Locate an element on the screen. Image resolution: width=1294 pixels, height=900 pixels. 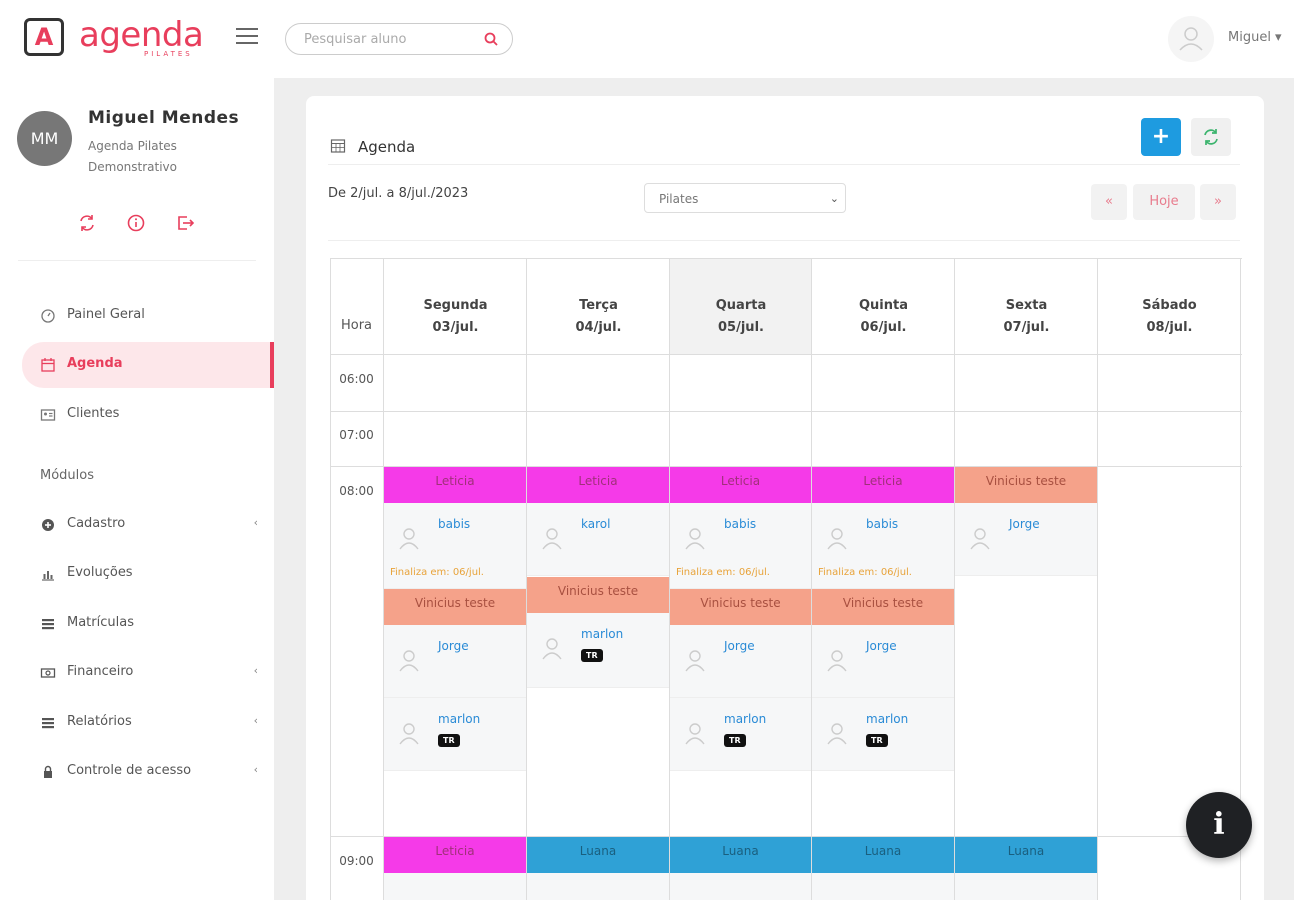
day-date: 04/jul. is located at coordinates (598, 327).